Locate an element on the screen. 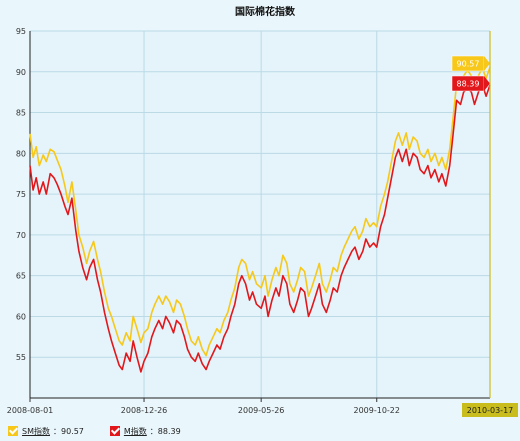  legend: SM指数 ： 90.57 M指数 ： 88.39 is located at coordinates (107, 431).